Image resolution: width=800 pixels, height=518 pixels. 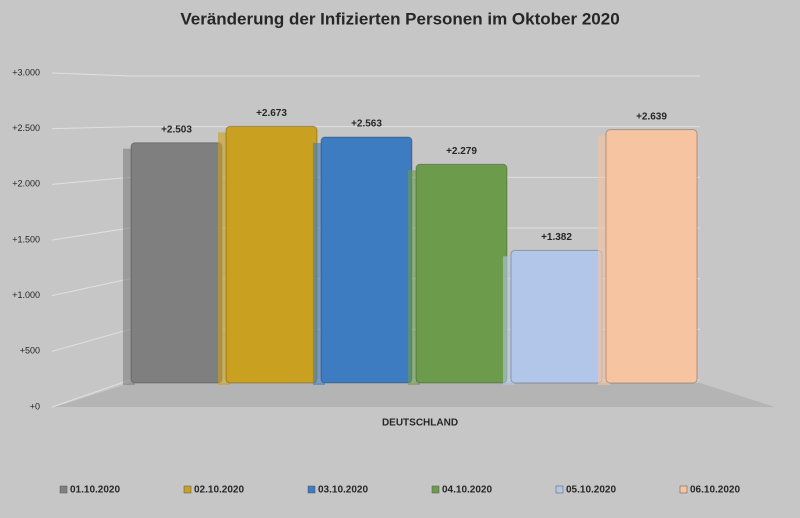 I want to click on value-label: +2.639, so click(x=651, y=116).